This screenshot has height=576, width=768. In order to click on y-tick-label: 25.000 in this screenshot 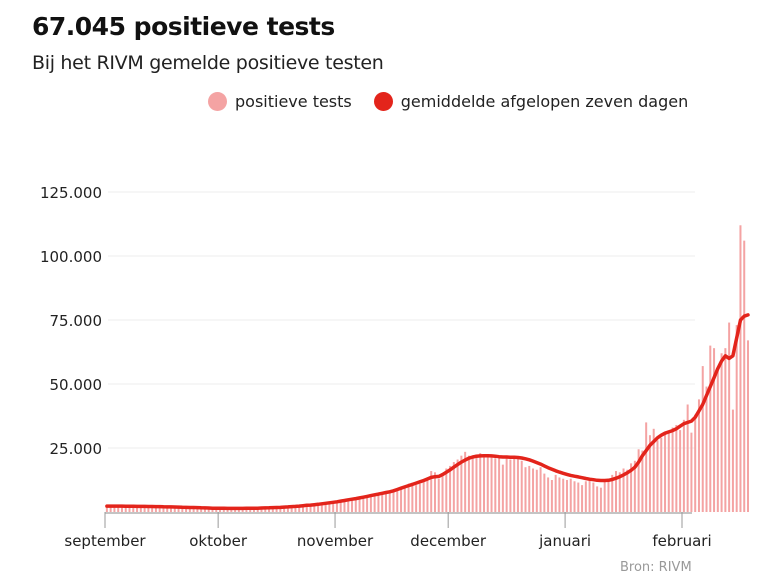, I will do `click(76, 449)`.